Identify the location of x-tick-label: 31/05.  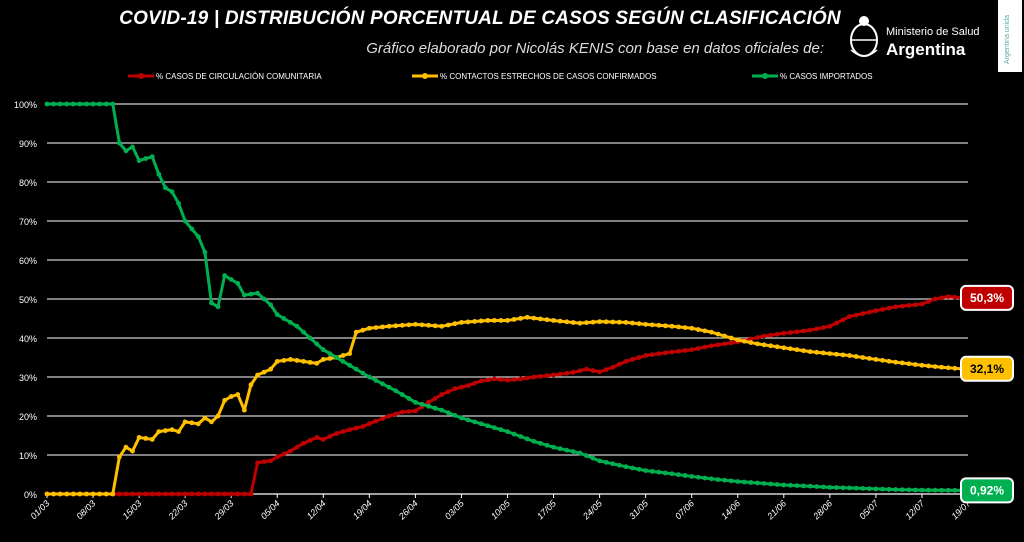
(639, 510).